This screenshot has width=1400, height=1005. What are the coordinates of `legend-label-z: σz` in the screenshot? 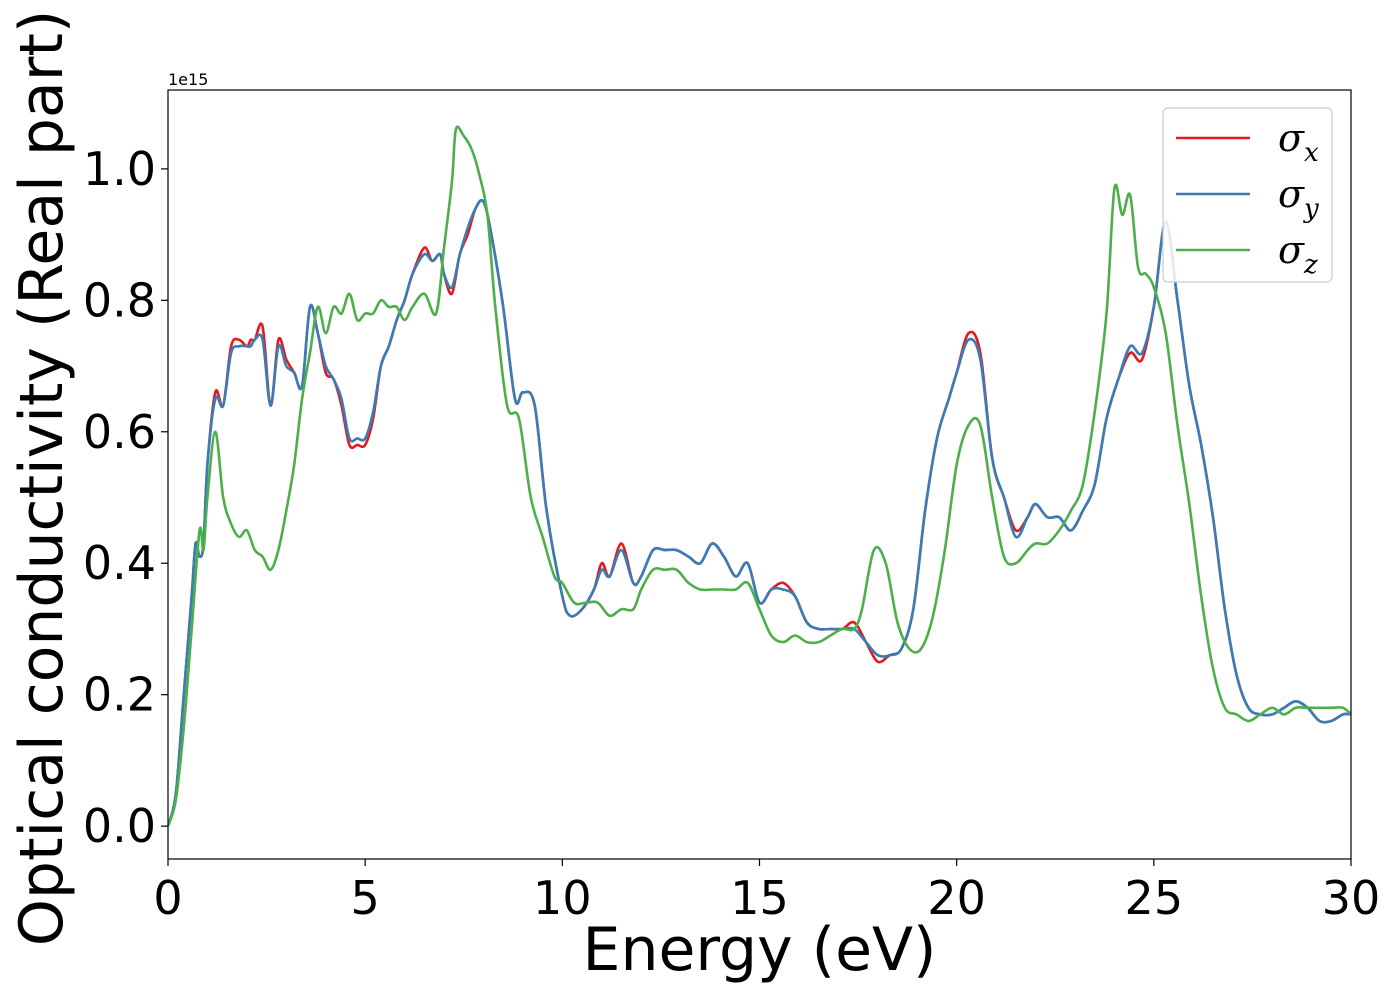 It's located at (1298, 254).